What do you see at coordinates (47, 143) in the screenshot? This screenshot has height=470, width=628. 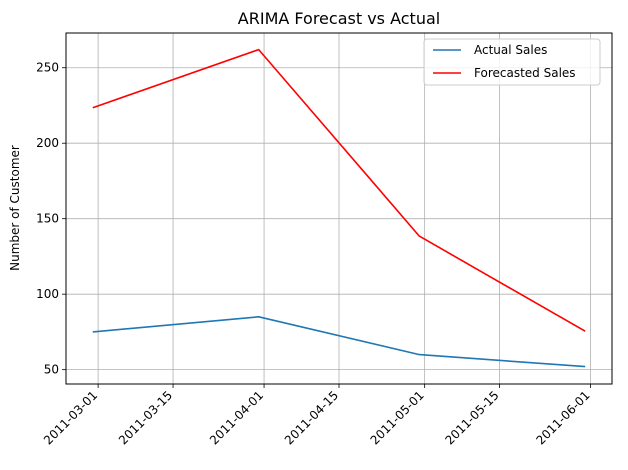 I see `y-tick-label: 200` at bounding box center [47, 143].